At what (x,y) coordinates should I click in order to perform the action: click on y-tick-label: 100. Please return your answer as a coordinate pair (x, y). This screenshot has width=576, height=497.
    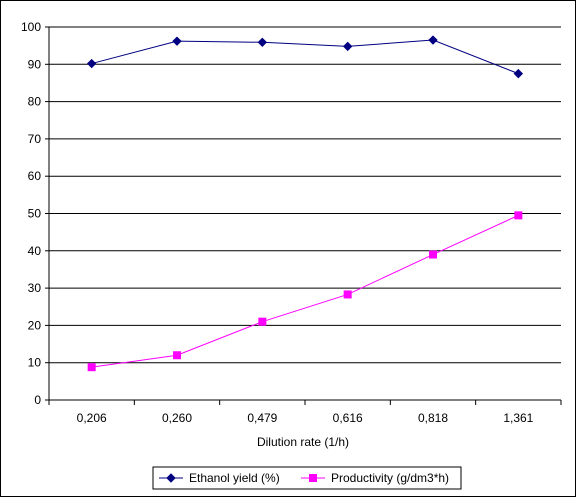
    Looking at the image, I should click on (31, 27).